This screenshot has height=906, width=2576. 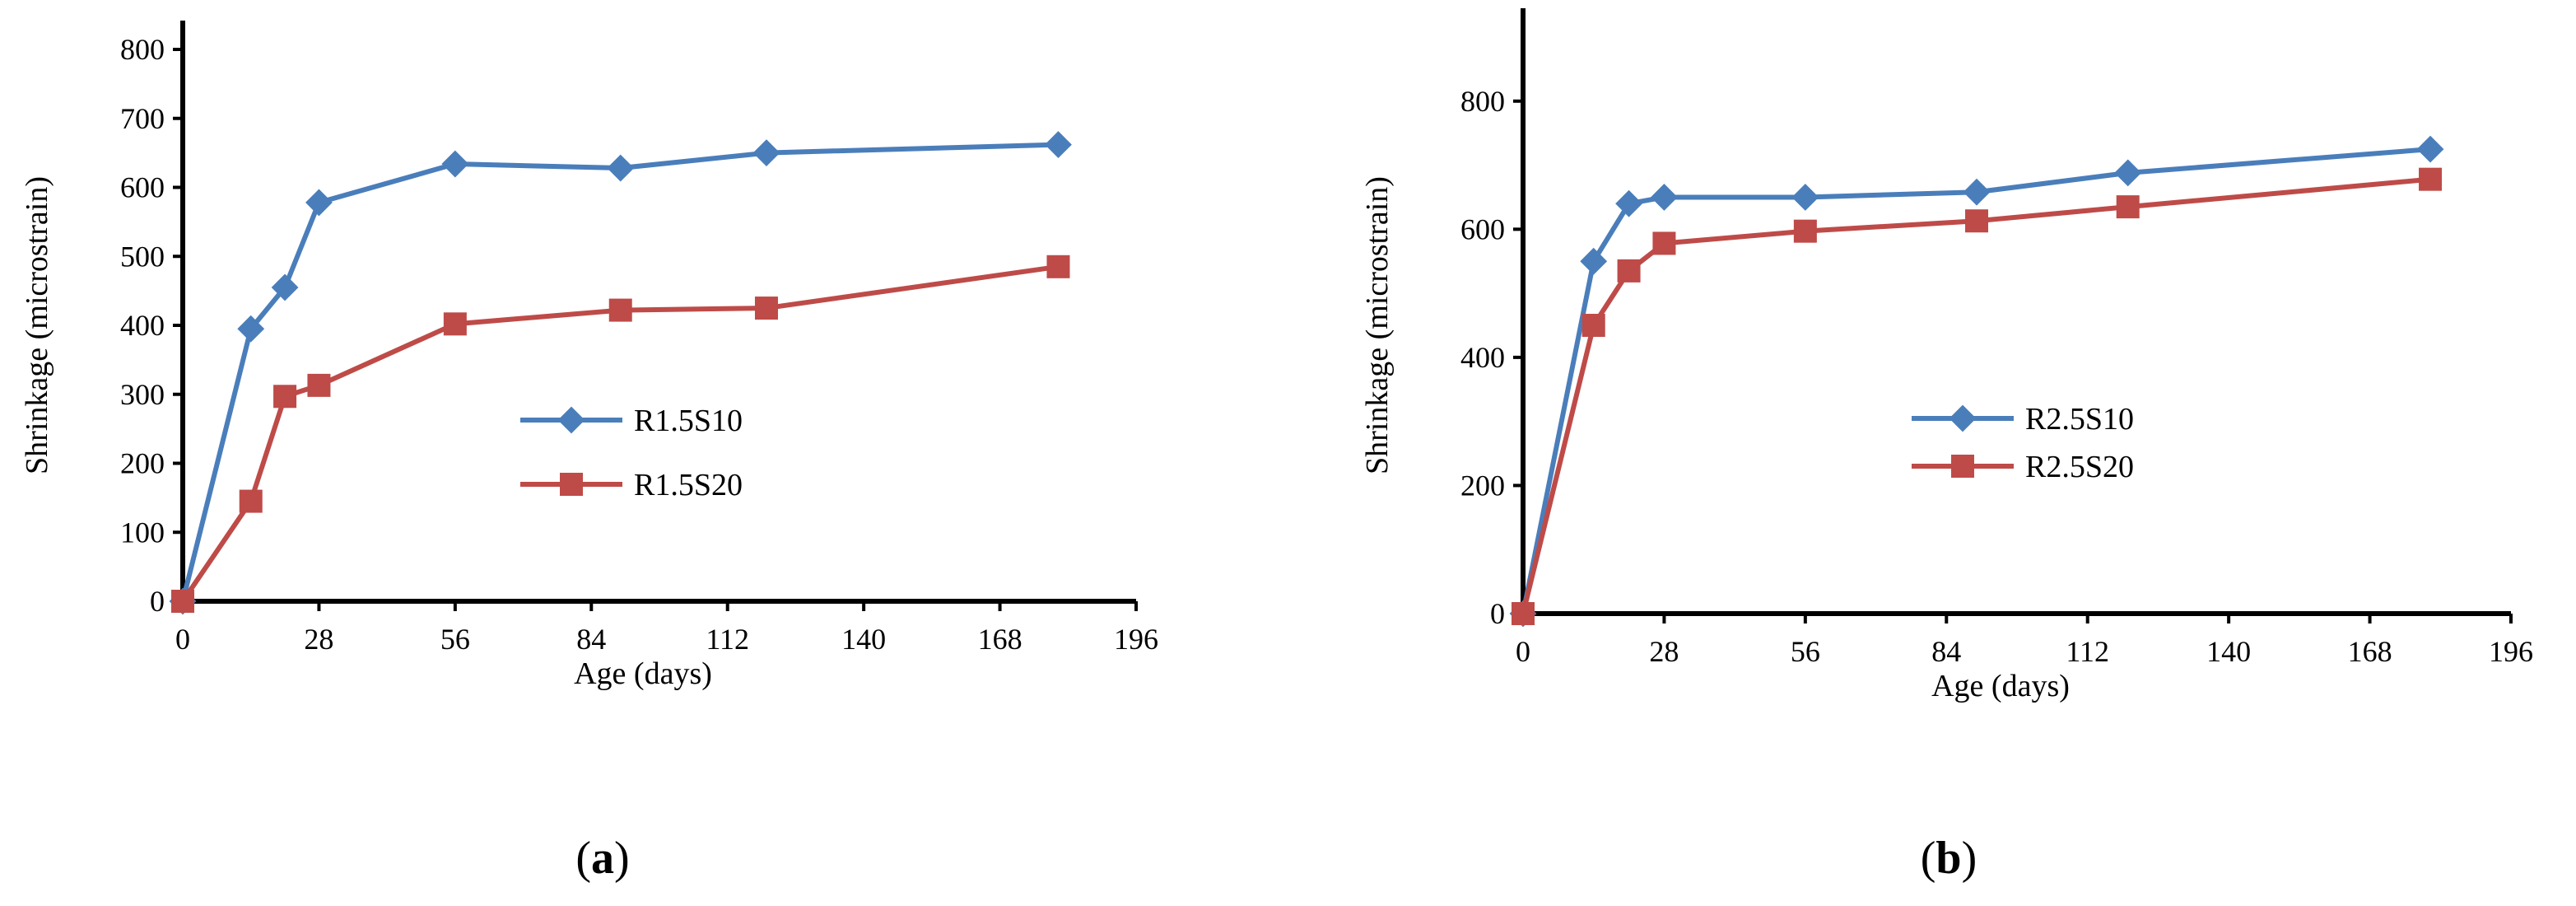 I want to click on legend-label: R2.5S20, so click(x=2079, y=467).